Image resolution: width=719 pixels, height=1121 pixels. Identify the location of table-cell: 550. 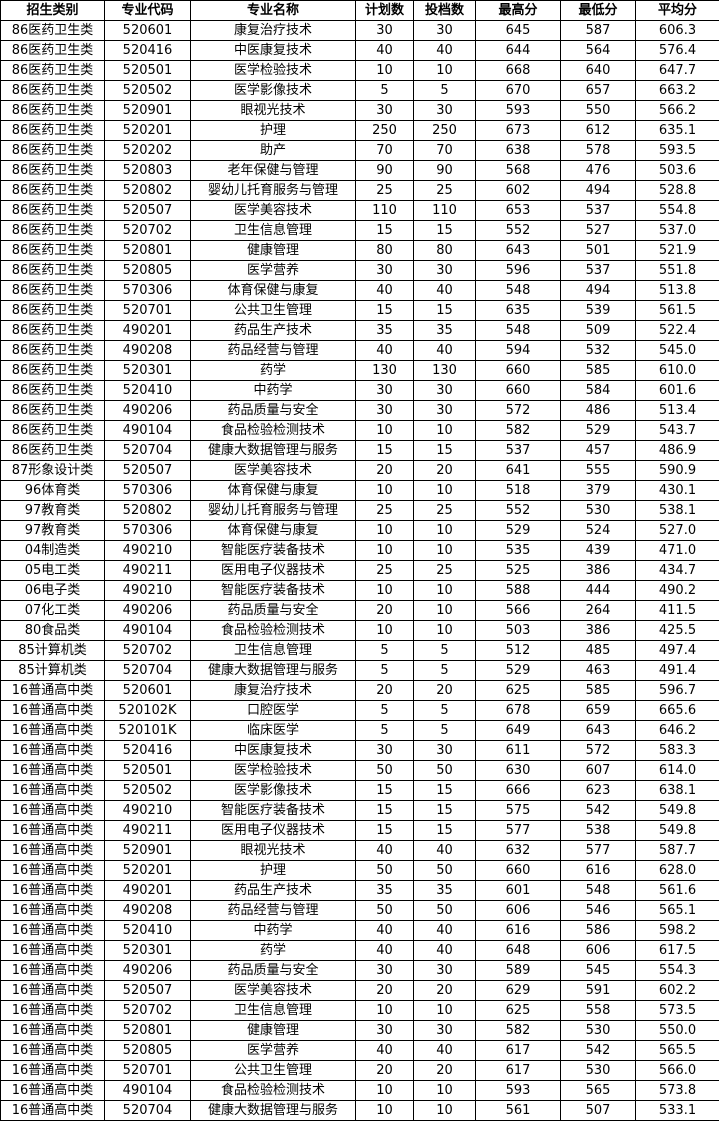
(598, 110).